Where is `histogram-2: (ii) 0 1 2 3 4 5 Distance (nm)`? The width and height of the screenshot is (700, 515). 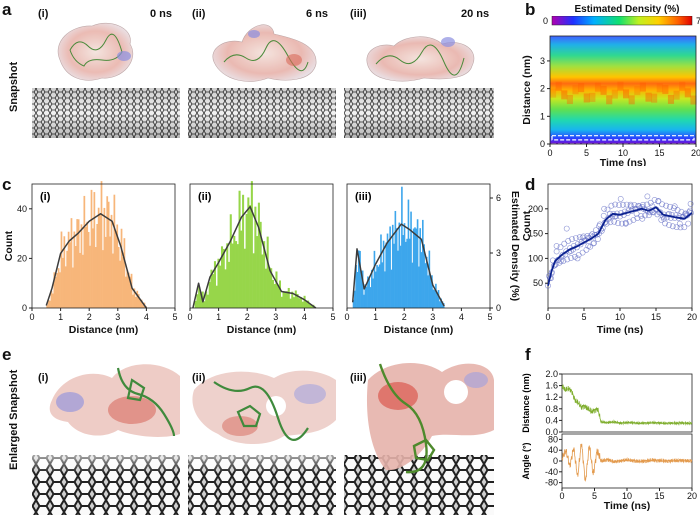 histogram-2: (ii) 0 1 2 3 4 5 Distance (nm) is located at coordinates (261, 258).